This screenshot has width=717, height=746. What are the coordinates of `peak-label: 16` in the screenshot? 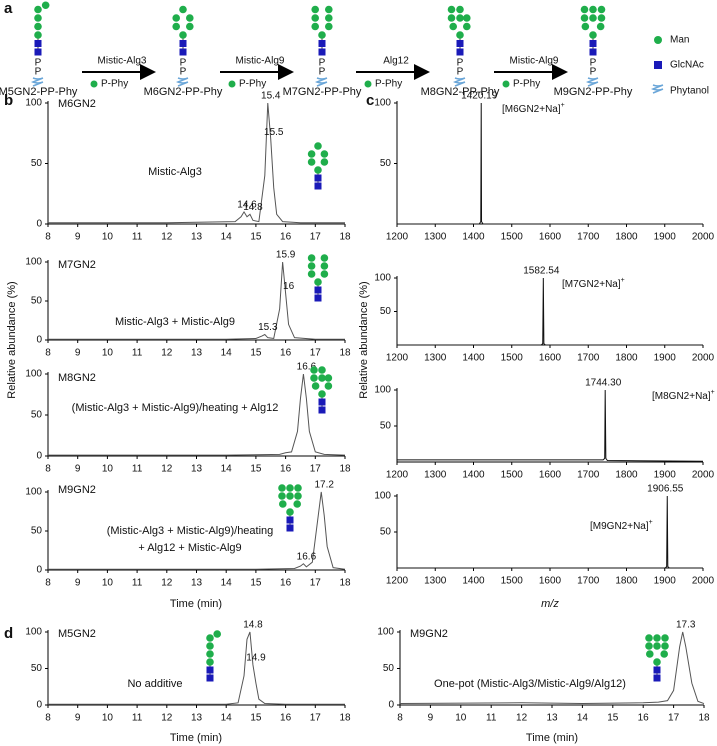 It's located at (289, 286).